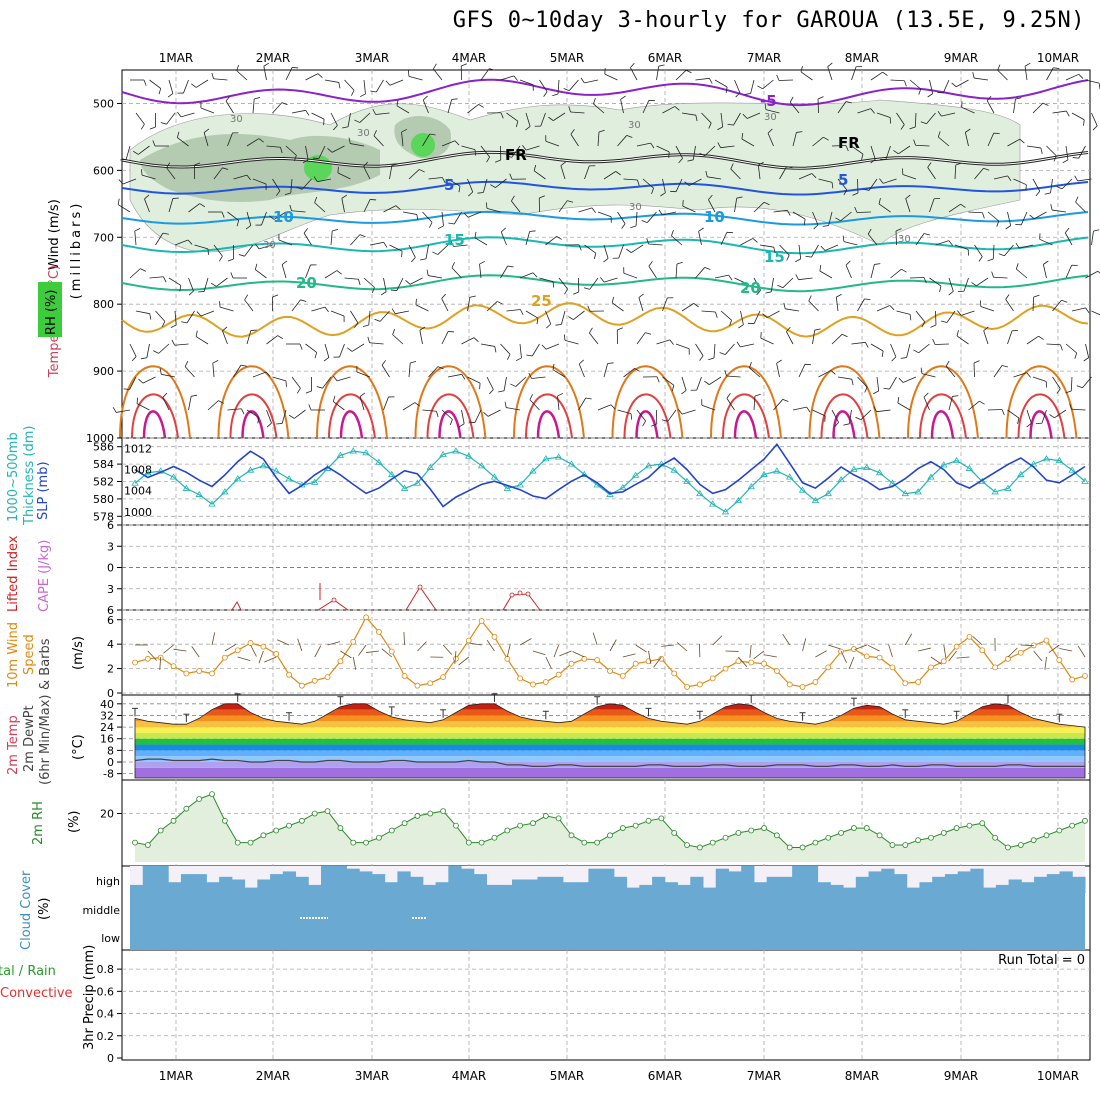  What do you see at coordinates (103, 464) in the screenshot?
I see `tick-label: 584` at bounding box center [103, 464].